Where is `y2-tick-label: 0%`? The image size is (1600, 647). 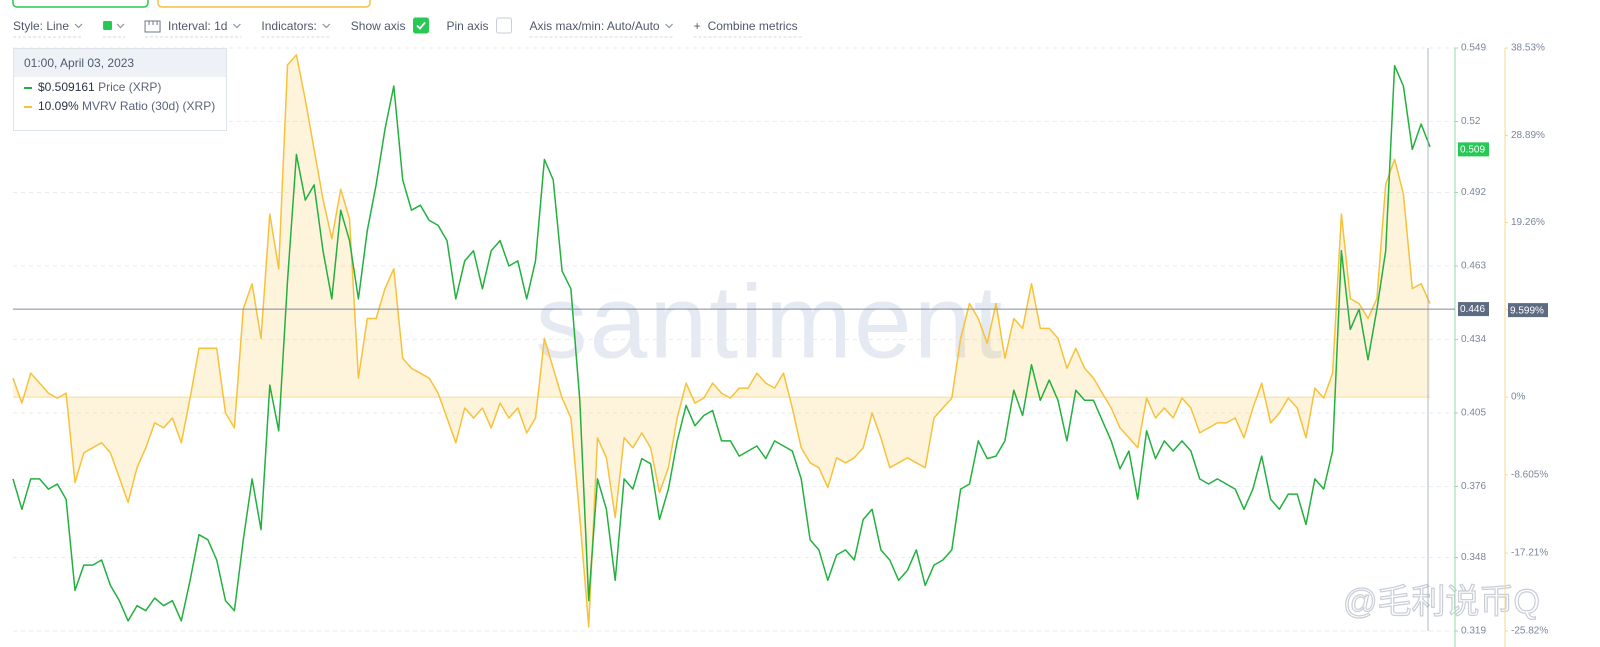
y2-tick-label: 0% is located at coordinates (1518, 397).